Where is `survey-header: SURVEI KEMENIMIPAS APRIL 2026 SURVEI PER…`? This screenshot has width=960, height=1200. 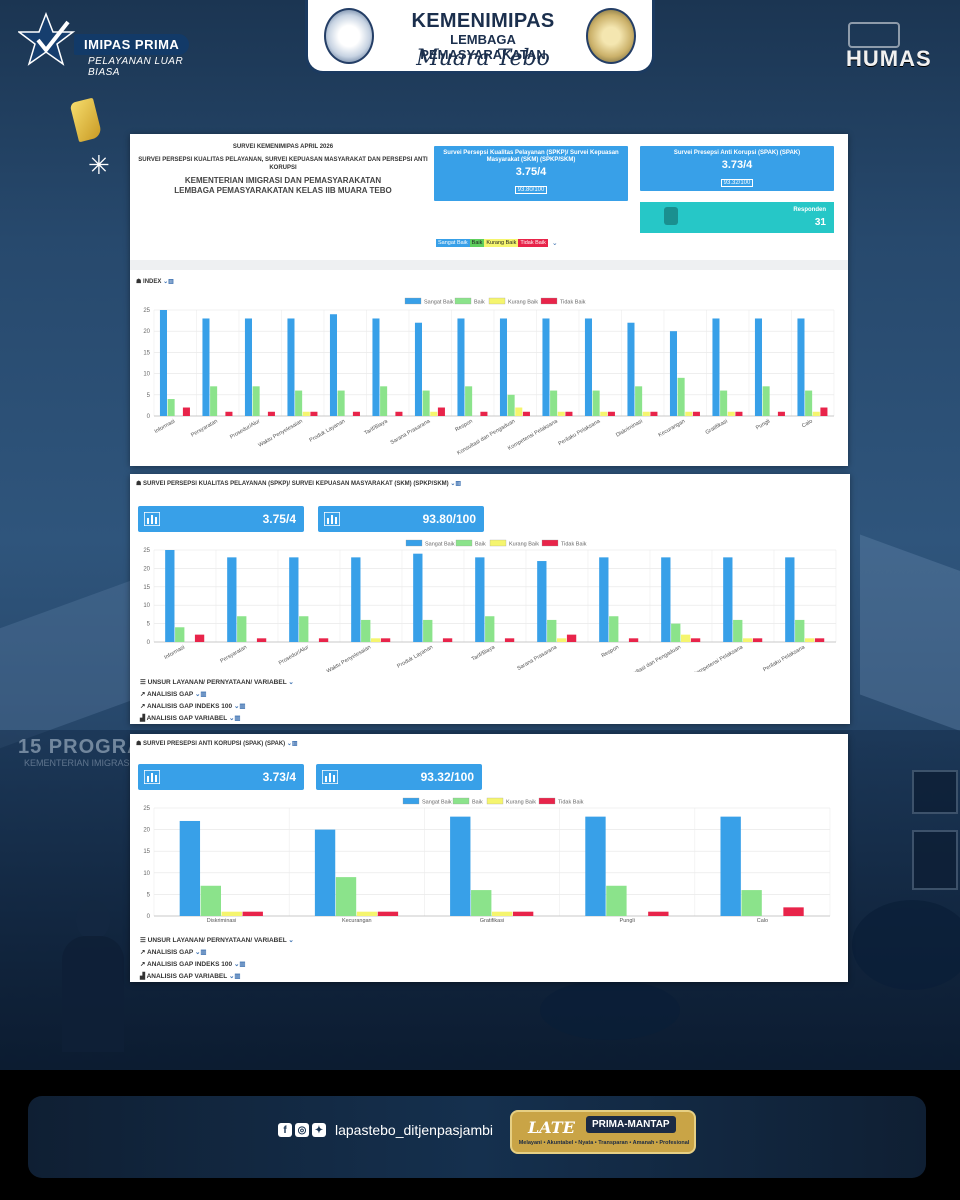
survey-header: SURVEI KEMENIMIPAS APRIL 2026 SURVEI PER… is located at coordinates (283, 170).